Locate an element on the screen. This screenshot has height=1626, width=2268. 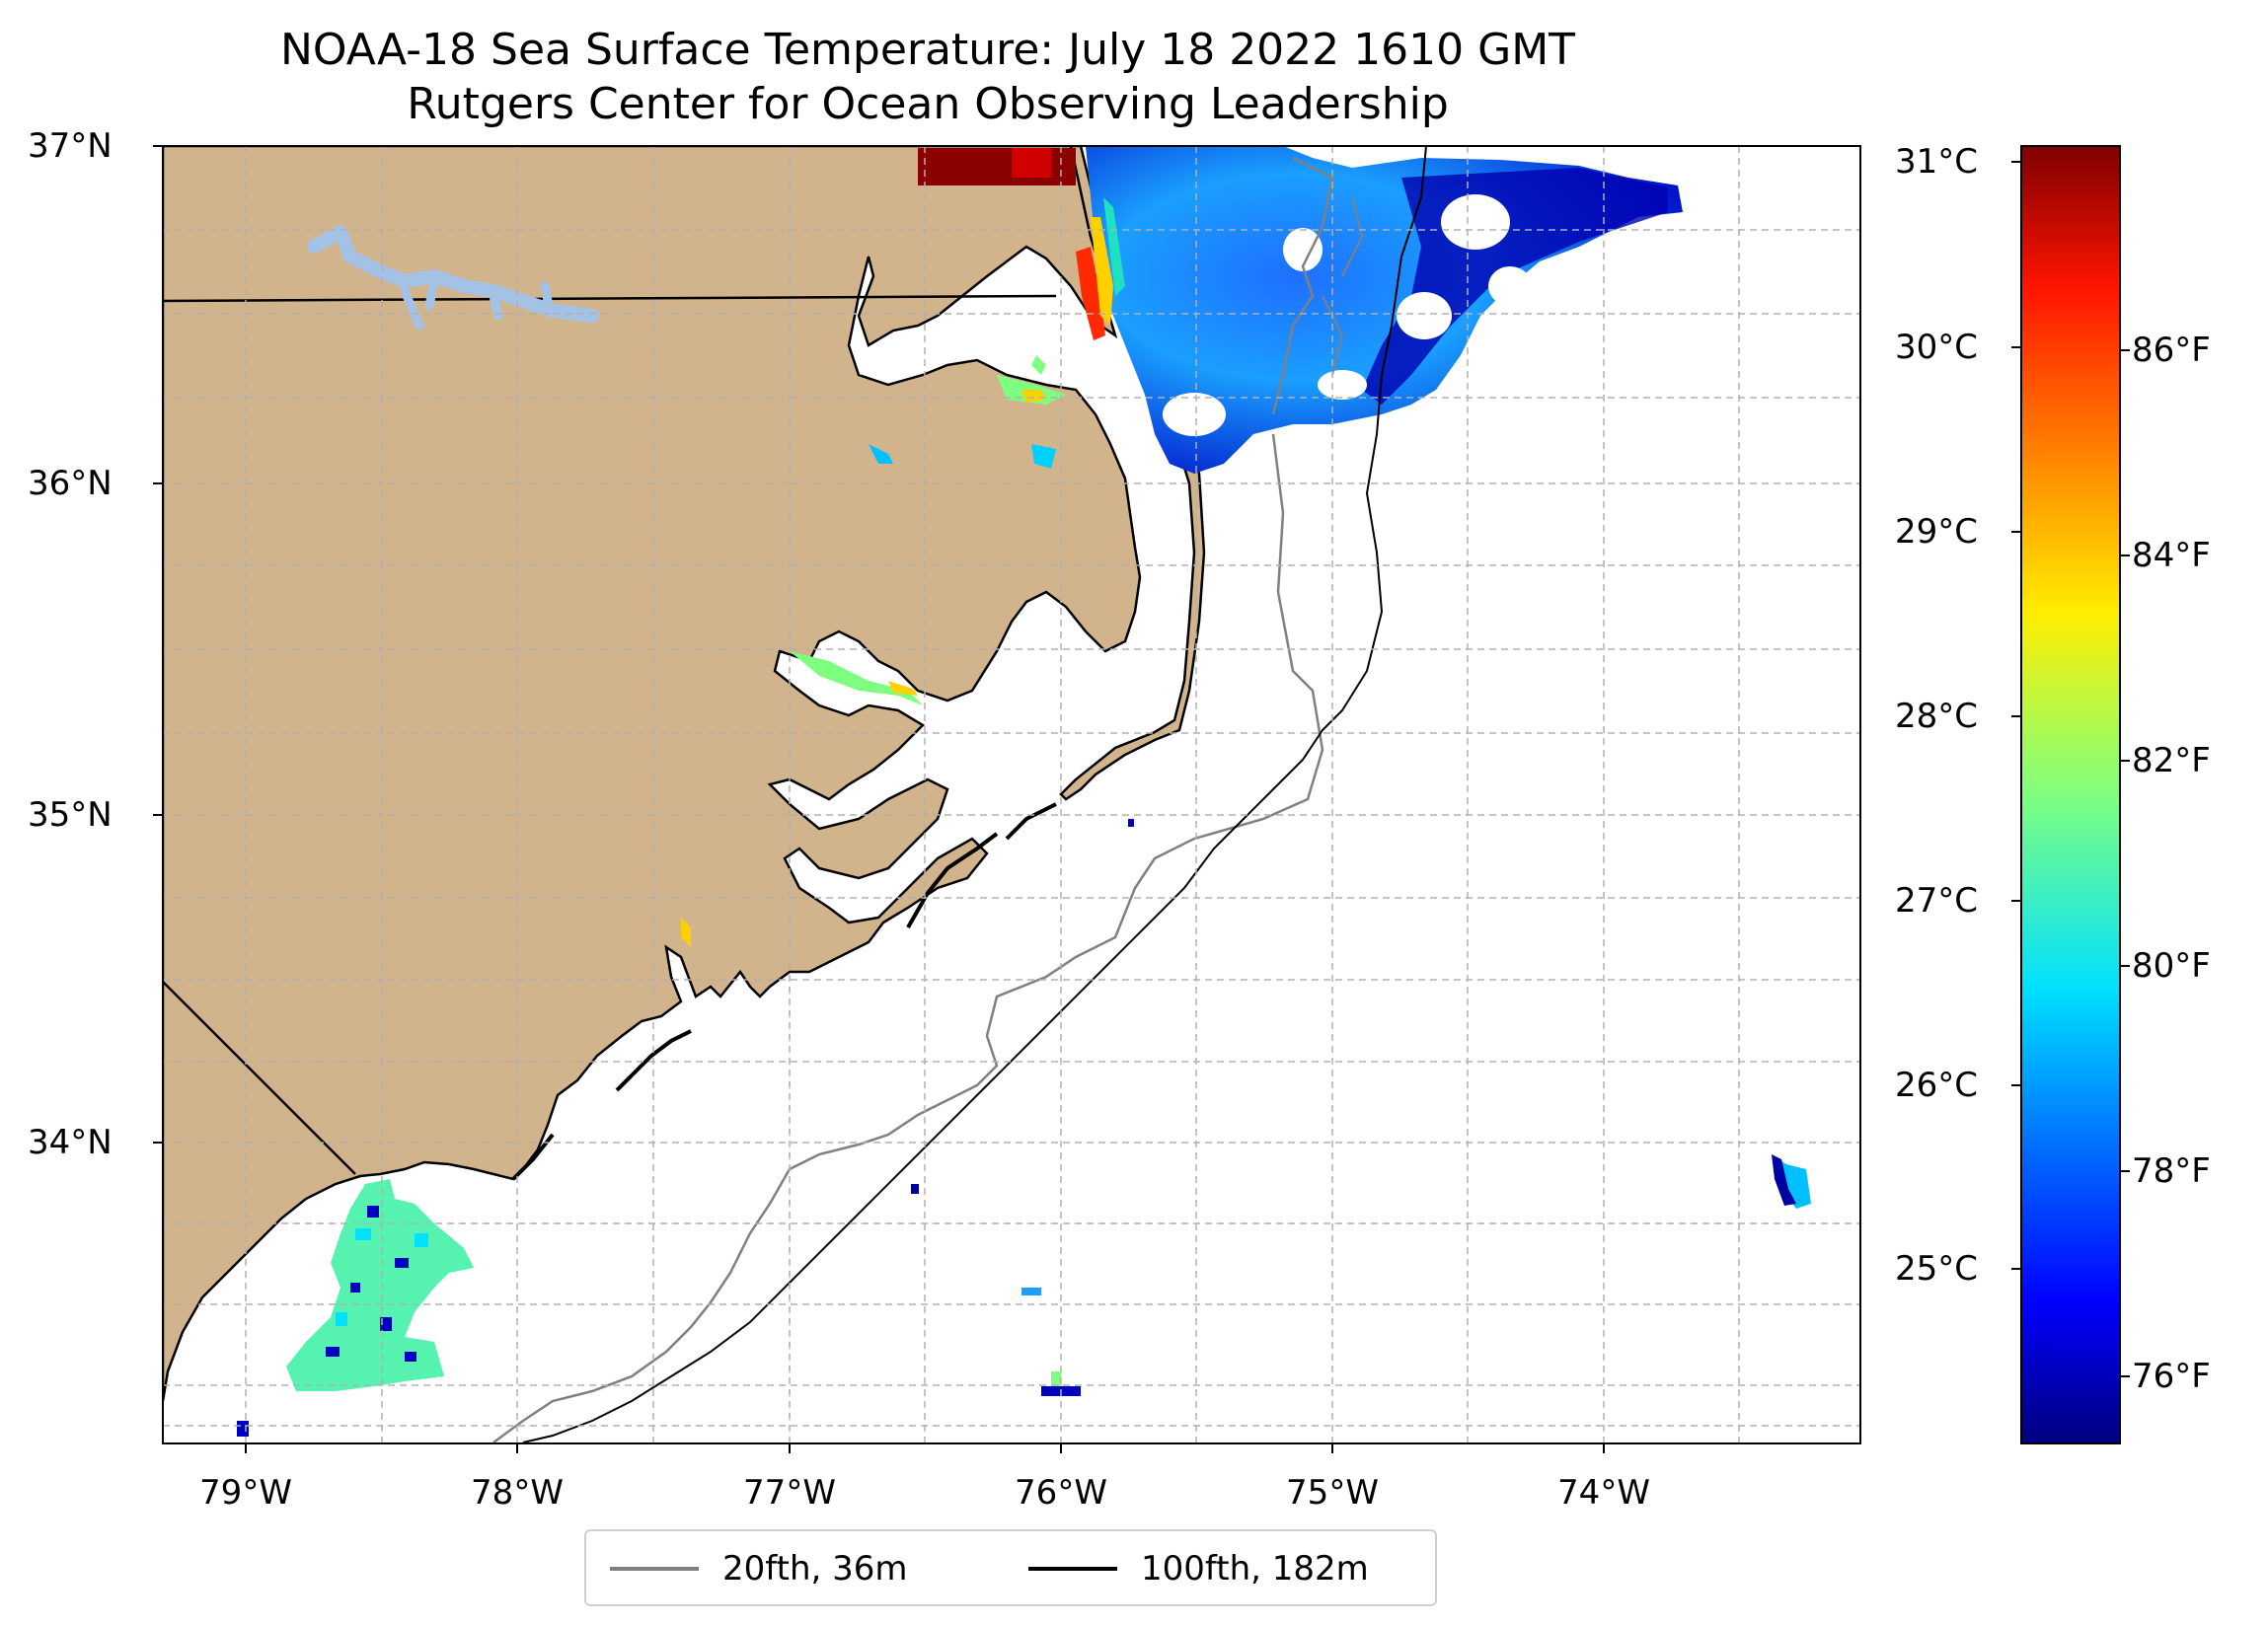
lon-tick-label: 78°W is located at coordinates (517, 1493).